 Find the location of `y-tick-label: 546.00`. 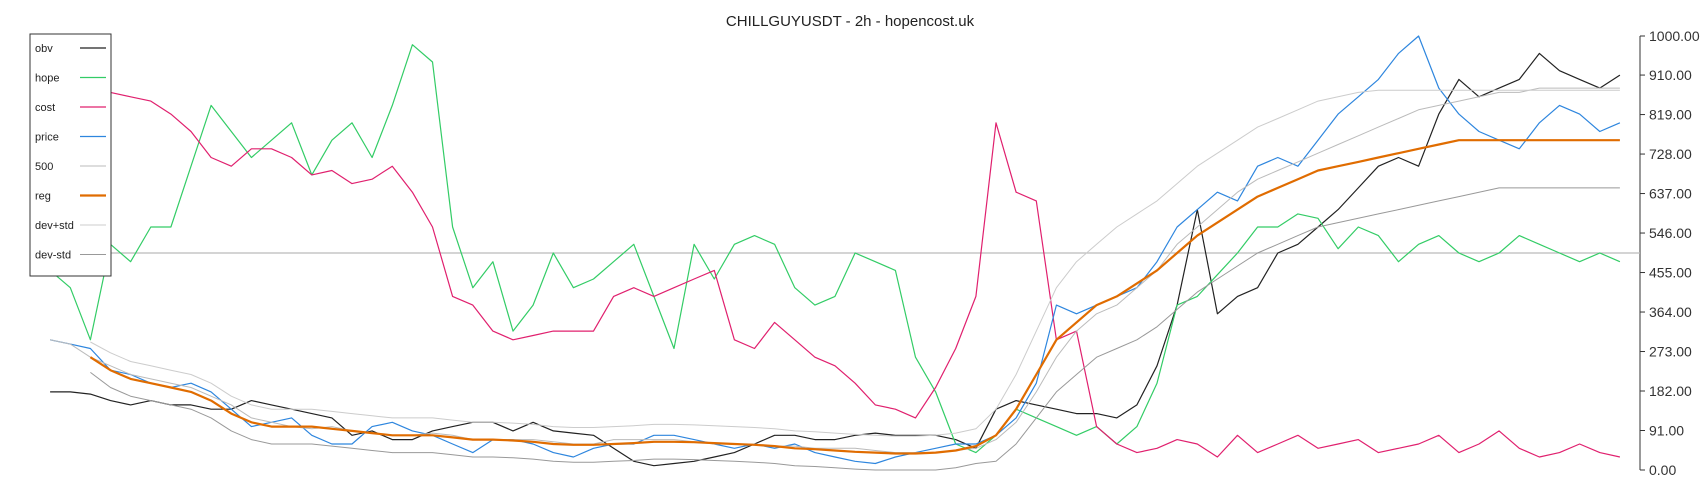

y-tick-label: 546.00 is located at coordinates (1670, 233).